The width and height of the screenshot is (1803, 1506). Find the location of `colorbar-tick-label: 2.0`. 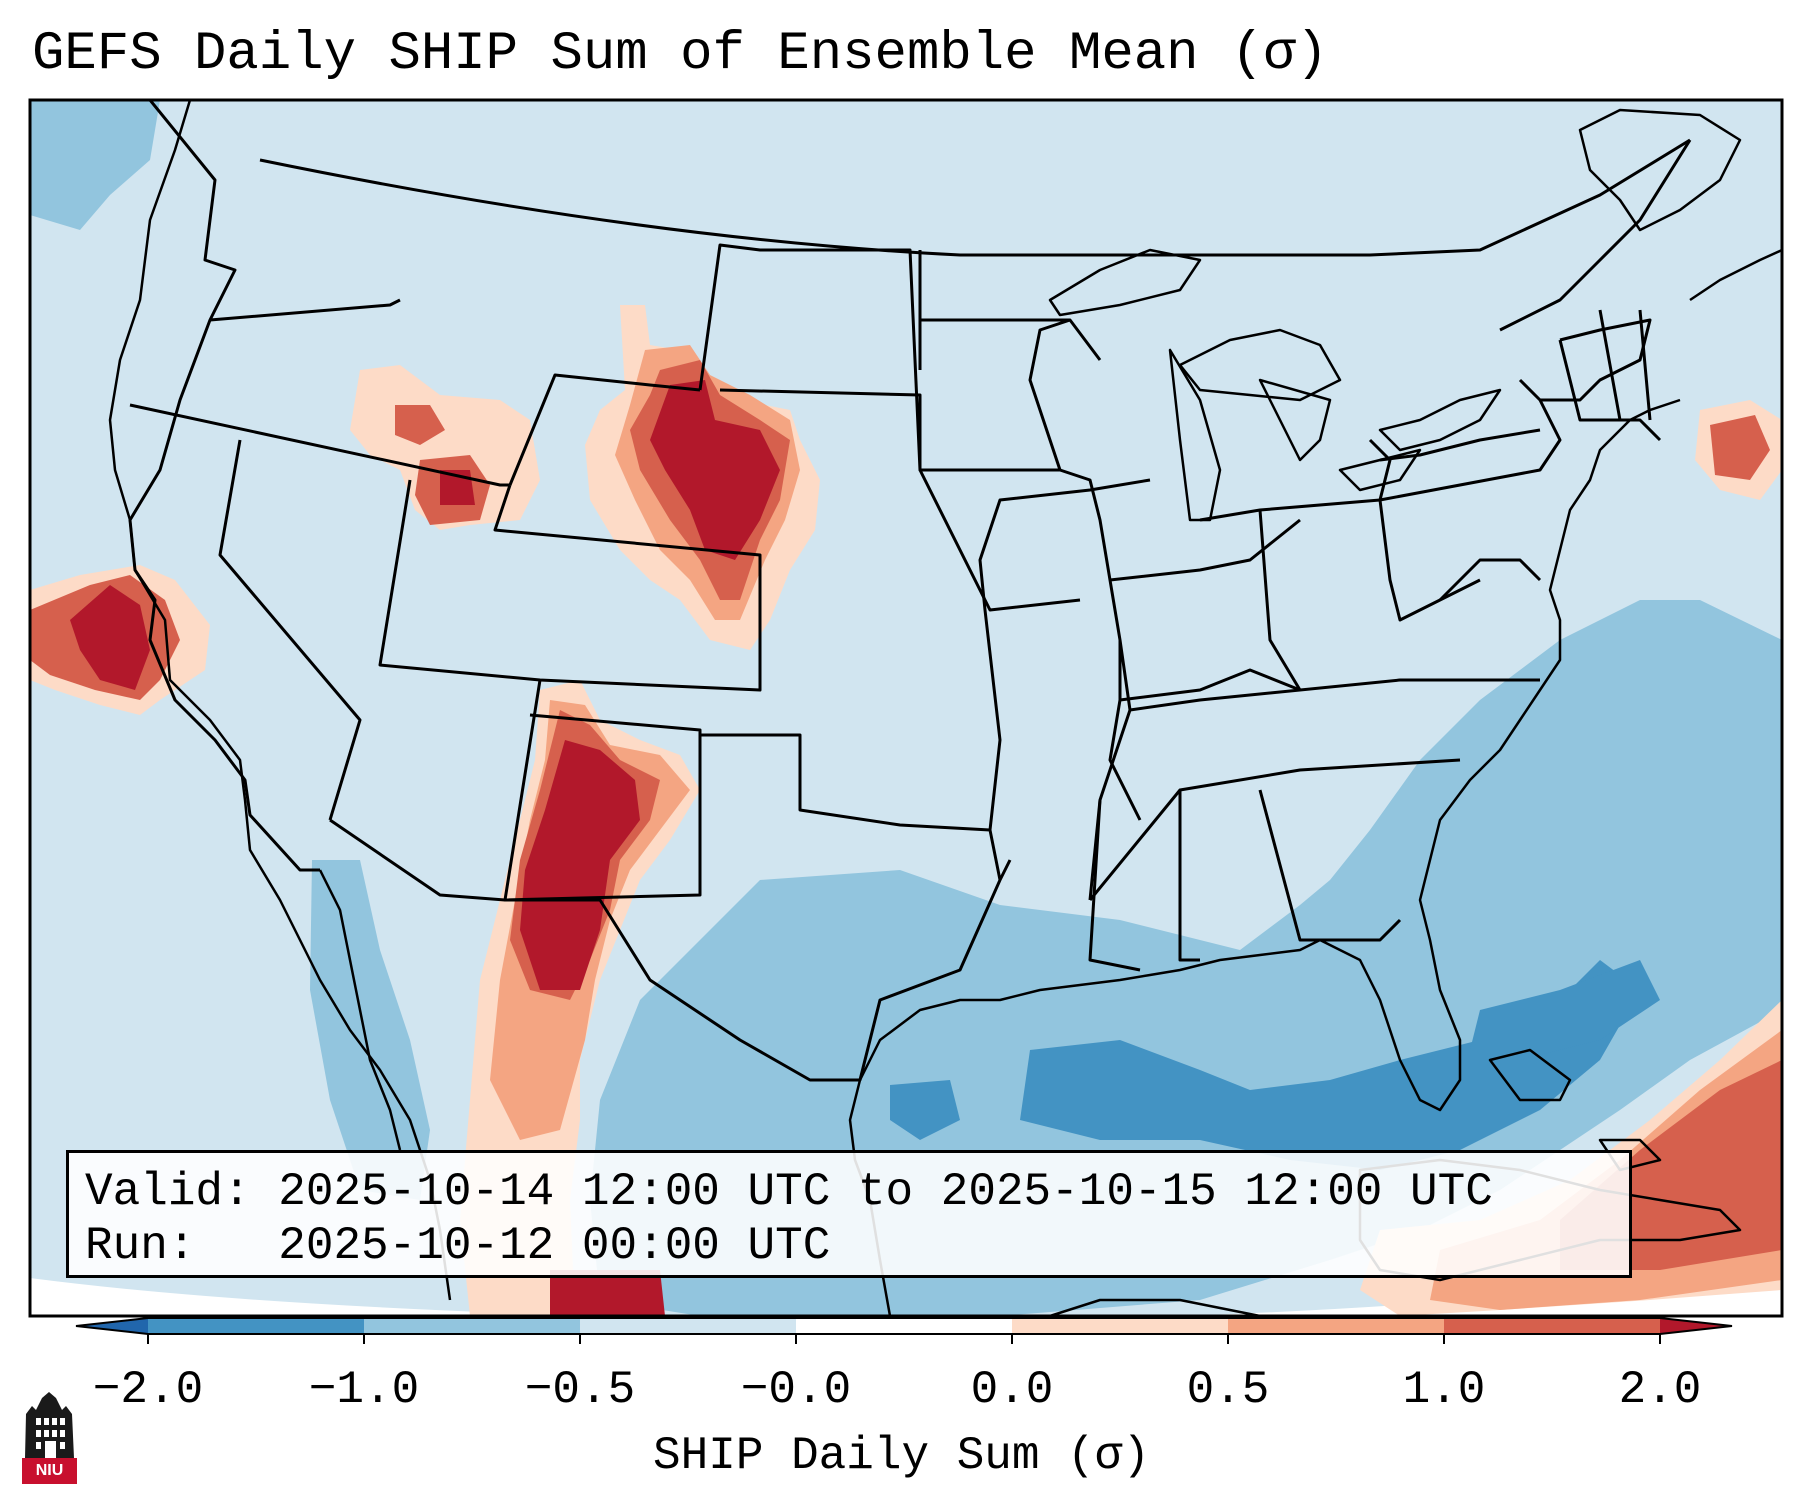

colorbar-tick-label: 2.0 is located at coordinates (1660, 1390).